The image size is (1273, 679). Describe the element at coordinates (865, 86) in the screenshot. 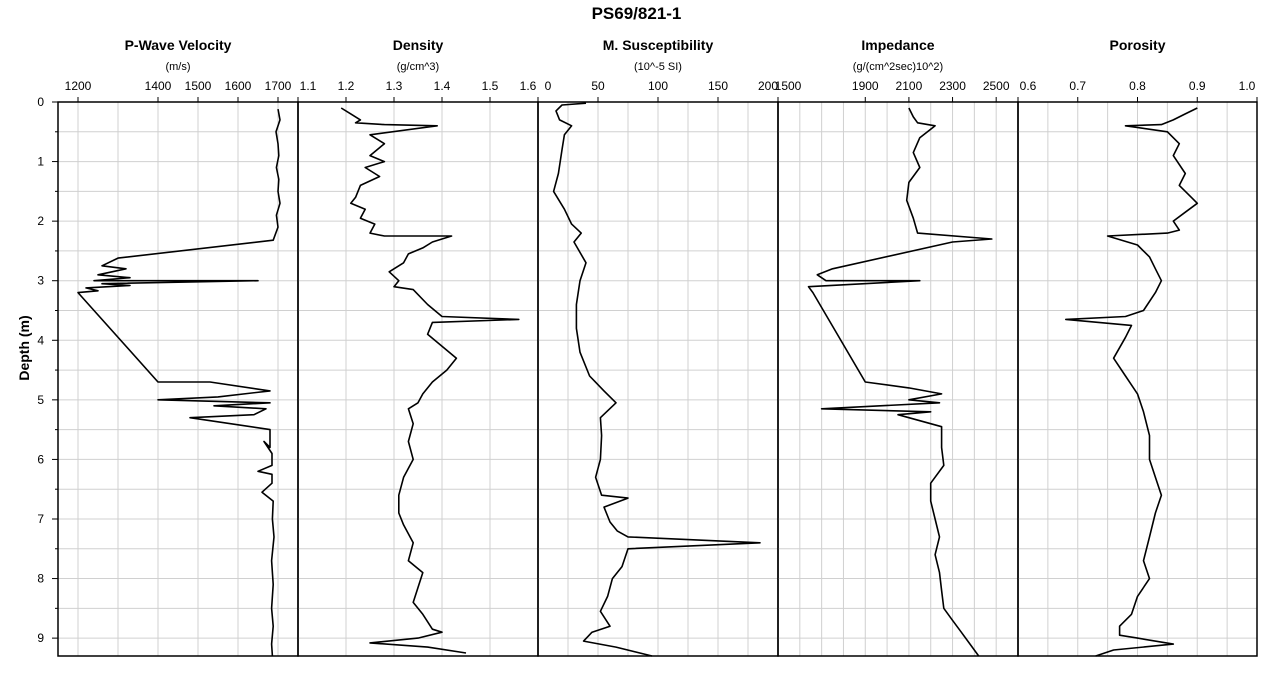

I see `x-tick-label: 1900` at that location.